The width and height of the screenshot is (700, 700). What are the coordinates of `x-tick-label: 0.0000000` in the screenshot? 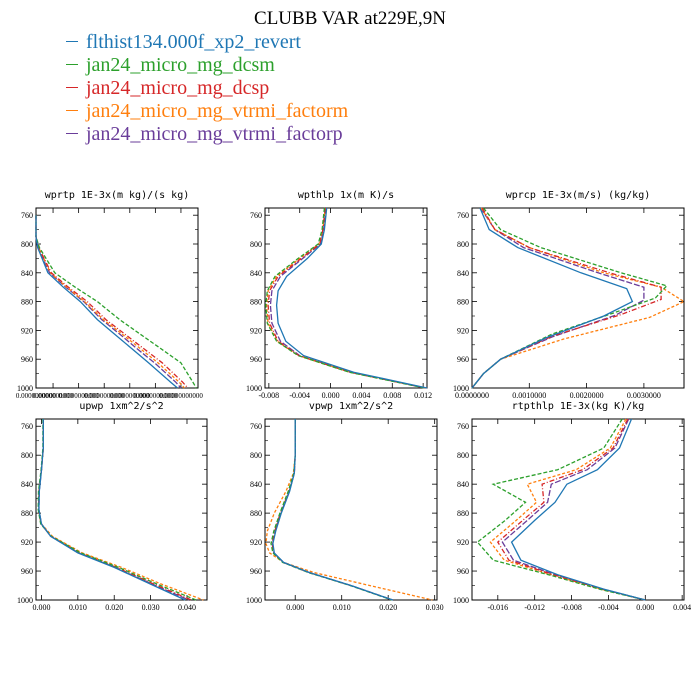 It's located at (472, 395).